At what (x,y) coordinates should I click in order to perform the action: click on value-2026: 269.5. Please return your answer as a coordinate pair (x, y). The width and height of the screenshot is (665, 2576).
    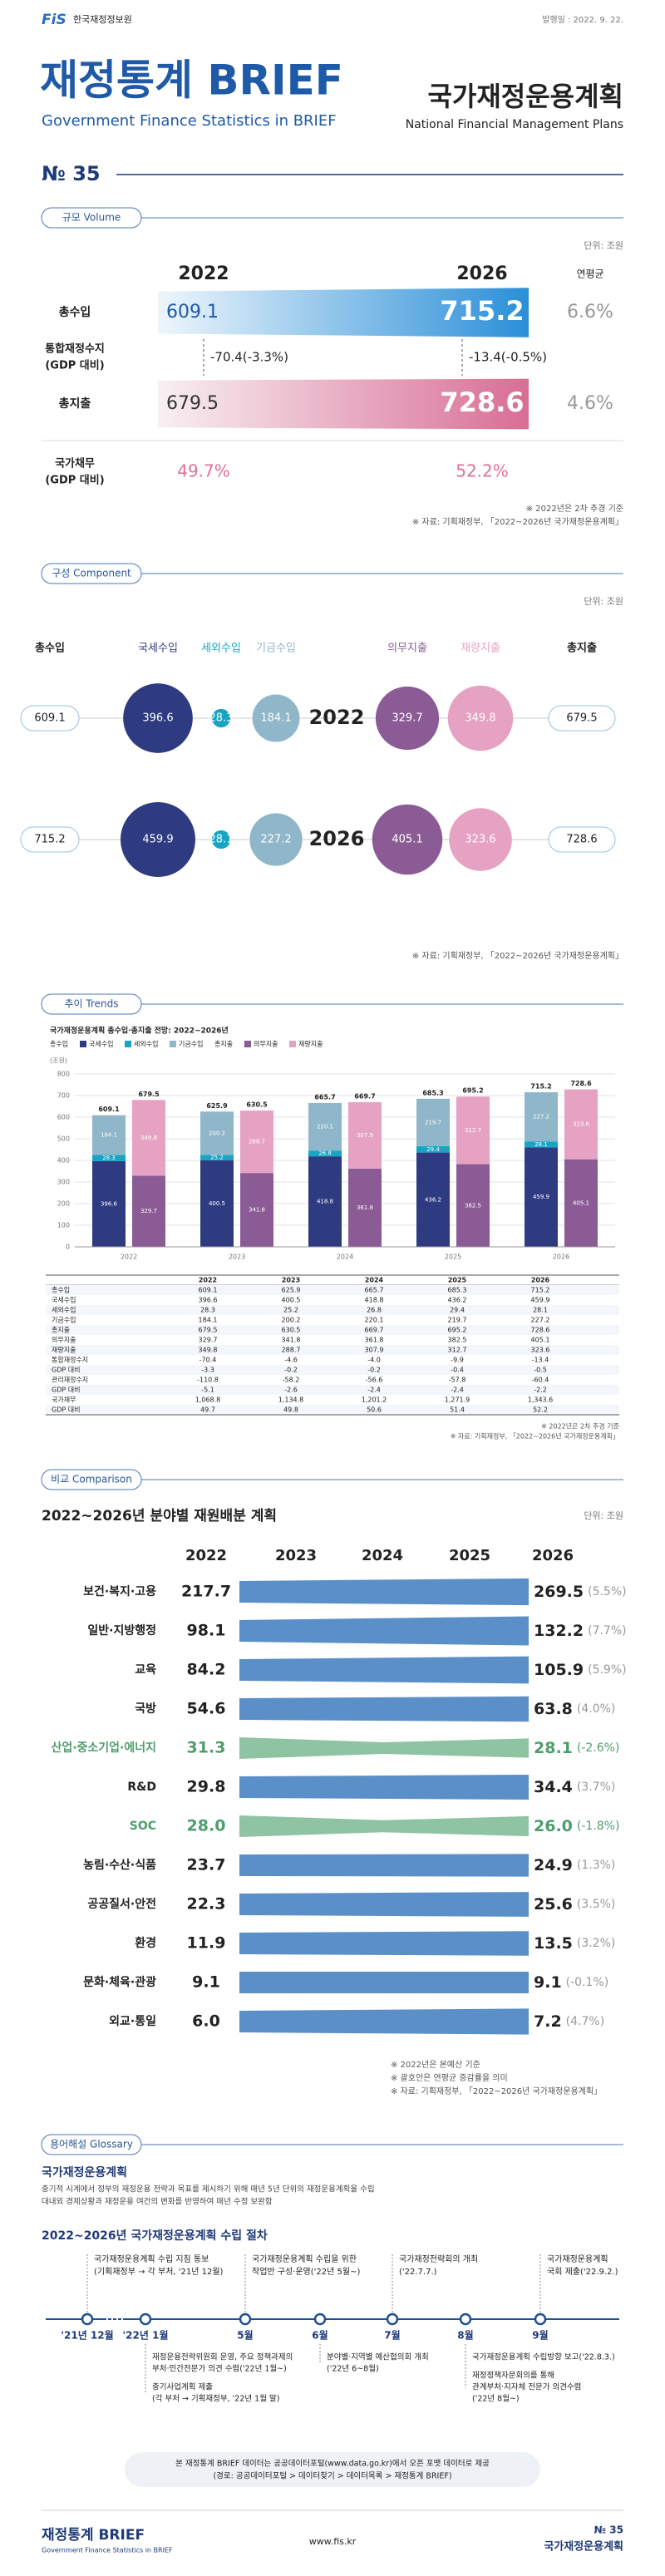
    Looking at the image, I should click on (559, 1592).